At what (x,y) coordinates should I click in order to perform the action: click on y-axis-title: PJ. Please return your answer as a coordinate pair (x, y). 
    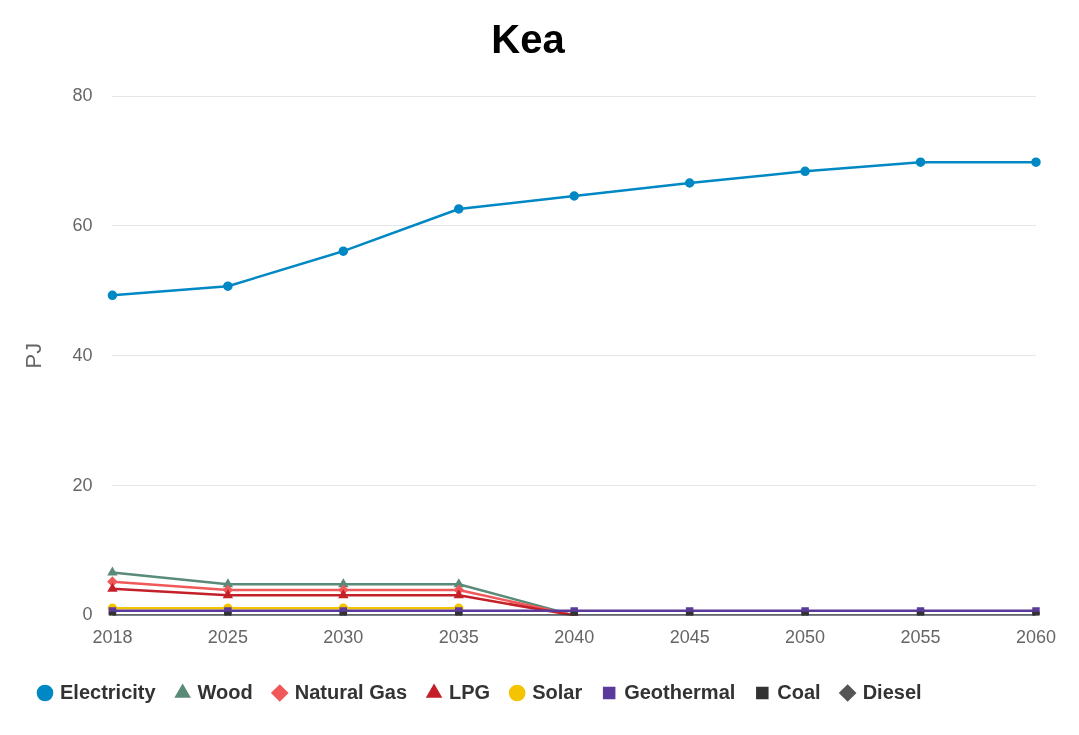
    Looking at the image, I should click on (34, 355).